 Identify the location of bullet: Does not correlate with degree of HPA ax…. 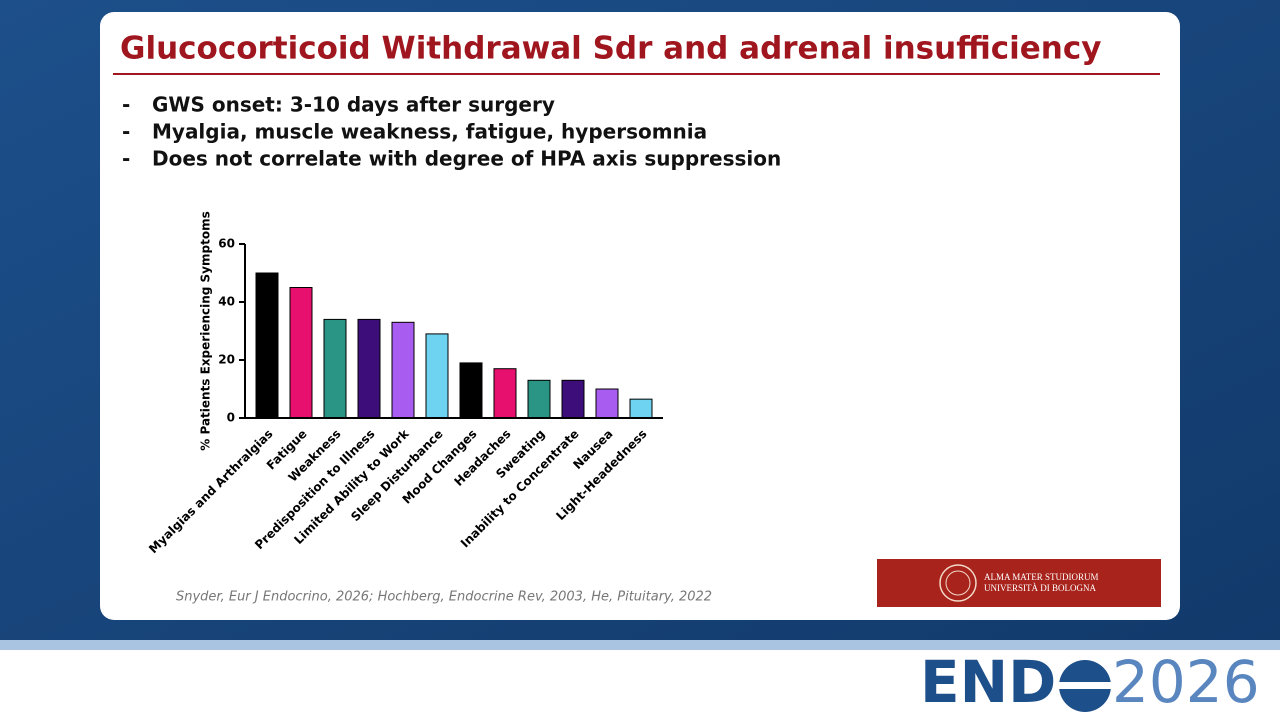
(466, 159).